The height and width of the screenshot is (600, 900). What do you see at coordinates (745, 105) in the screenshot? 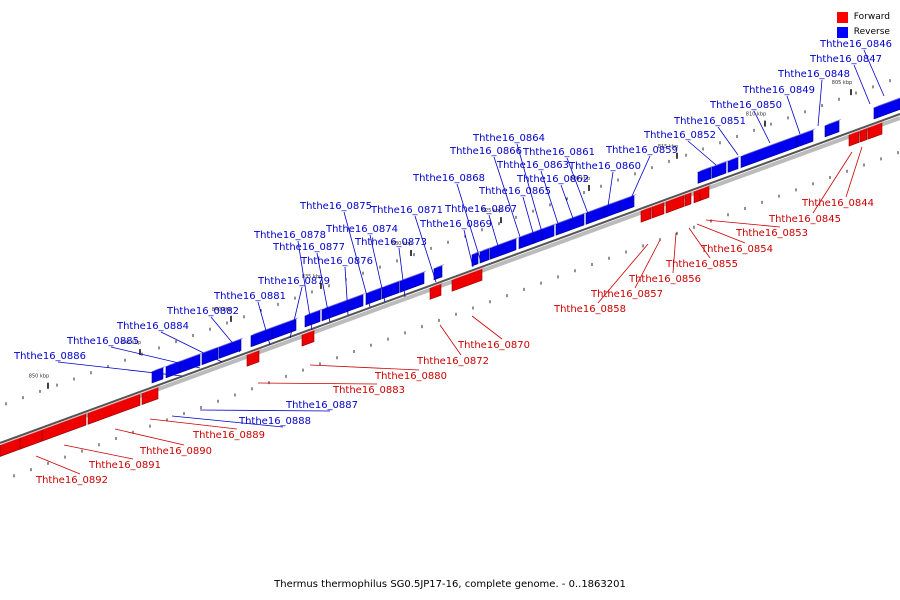
I see `reverse-gene-label: Ththe16_0850` at bounding box center [745, 105].